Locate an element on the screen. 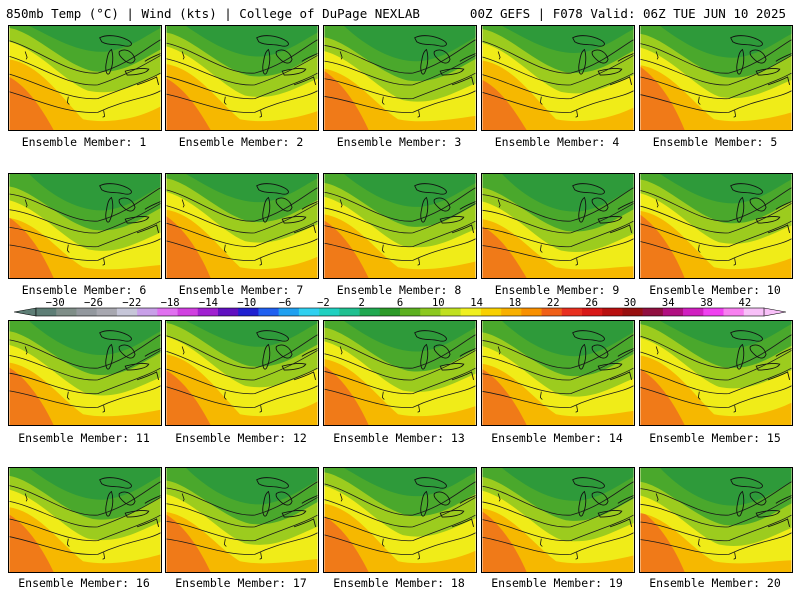 This screenshot has width=800, height=600. colorbar-high-arrow is located at coordinates (774, 312).